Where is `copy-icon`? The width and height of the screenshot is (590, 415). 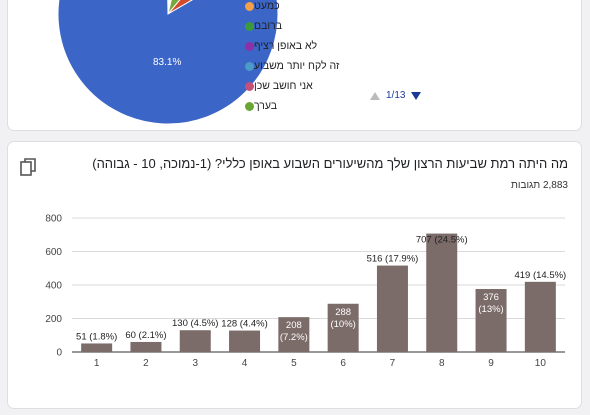 copy-icon is located at coordinates (28, 167).